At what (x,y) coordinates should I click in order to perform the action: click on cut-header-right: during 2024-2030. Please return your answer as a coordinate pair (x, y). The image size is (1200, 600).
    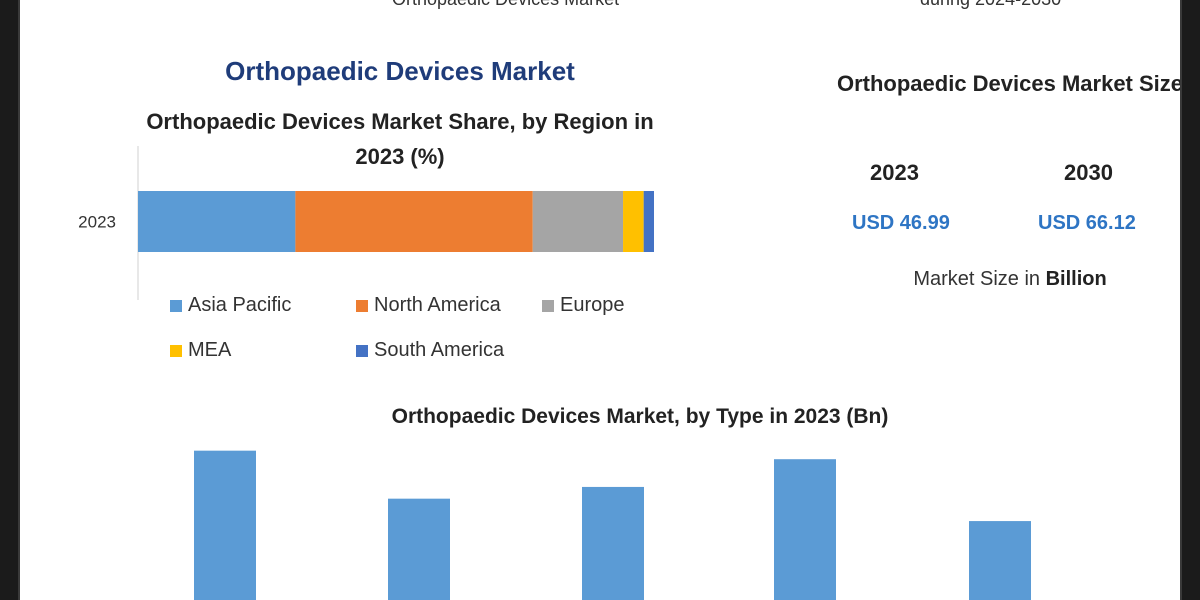
    Looking at the image, I should click on (990, 5).